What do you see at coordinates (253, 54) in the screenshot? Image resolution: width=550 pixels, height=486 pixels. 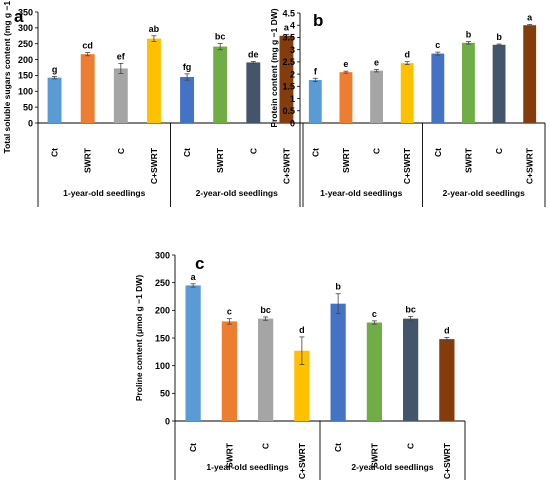 I see `significance-letter: de` at bounding box center [253, 54].